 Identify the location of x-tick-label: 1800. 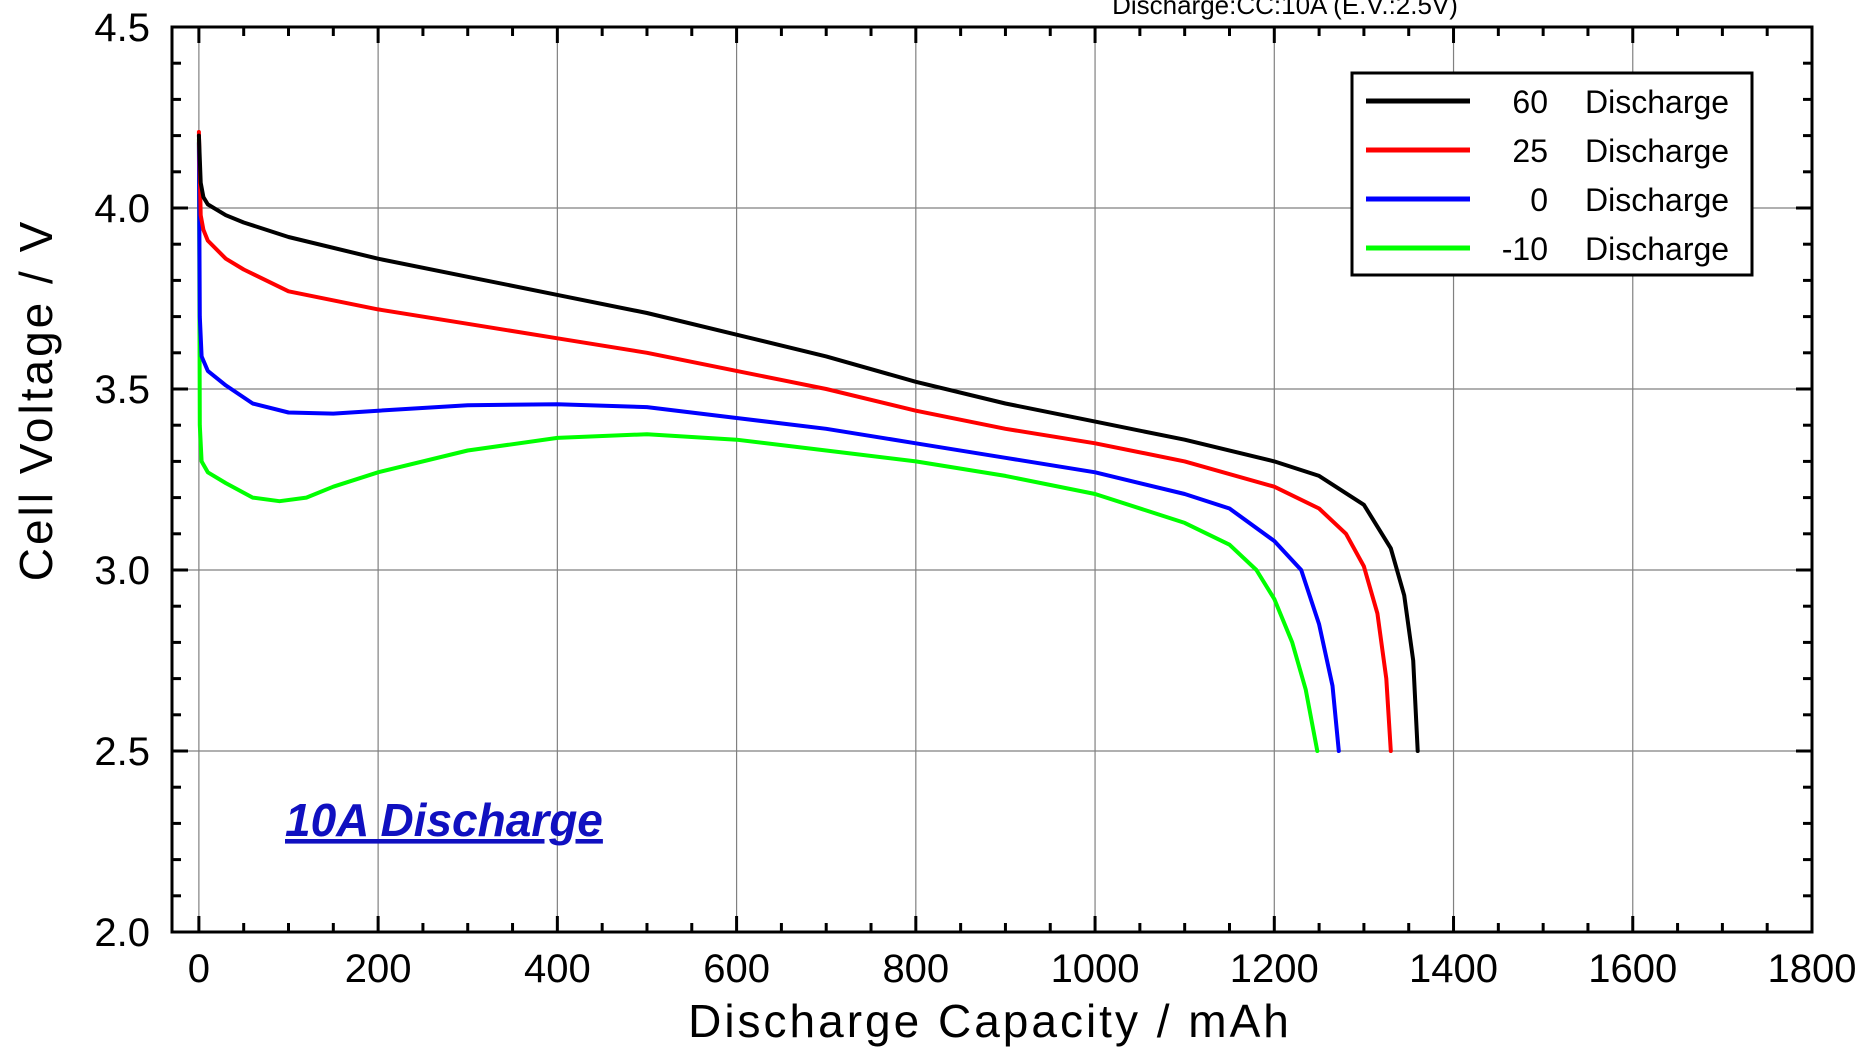
(1812, 969).